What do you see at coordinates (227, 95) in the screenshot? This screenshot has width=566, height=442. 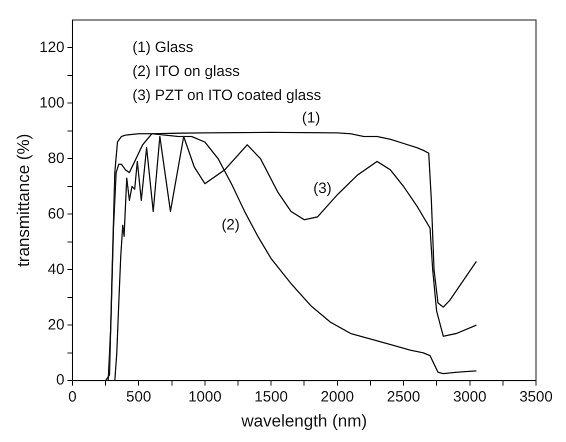 I see `annotation: (3) PZT on ITO coated glass` at bounding box center [227, 95].